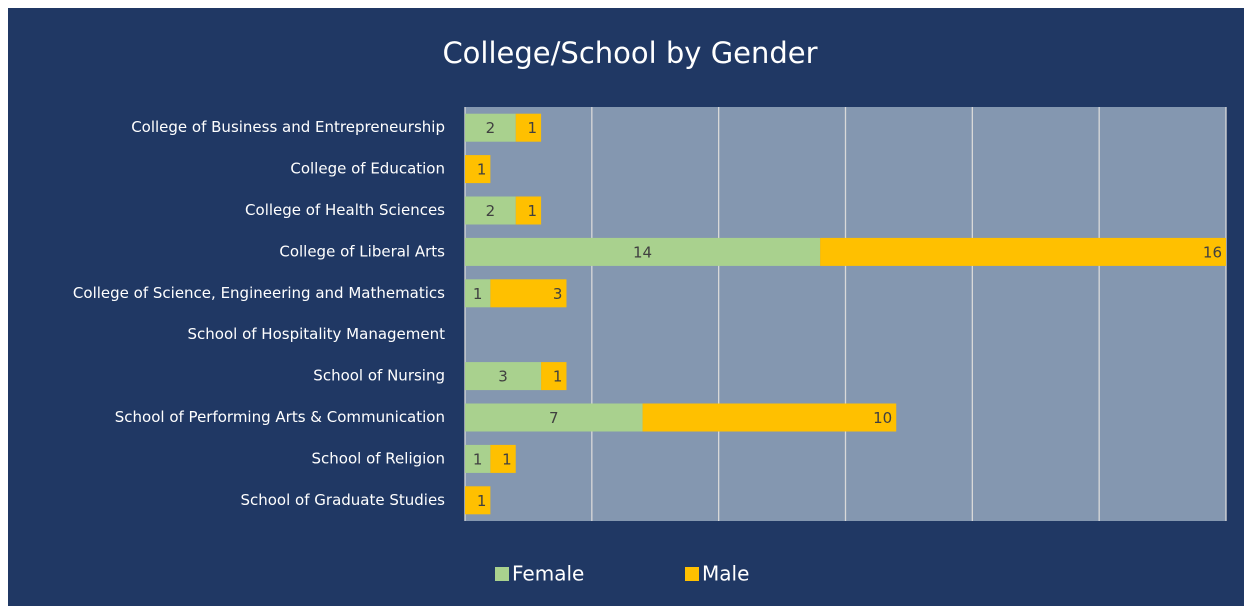 The width and height of the screenshot is (1252, 614). Describe the element at coordinates (378, 458) in the screenshot. I see `y-tick-label: School of Religion` at that location.